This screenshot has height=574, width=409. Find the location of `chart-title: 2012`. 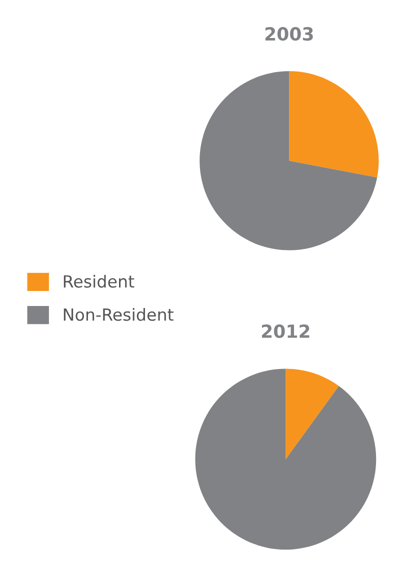

chart-title: 2012 is located at coordinates (286, 331).